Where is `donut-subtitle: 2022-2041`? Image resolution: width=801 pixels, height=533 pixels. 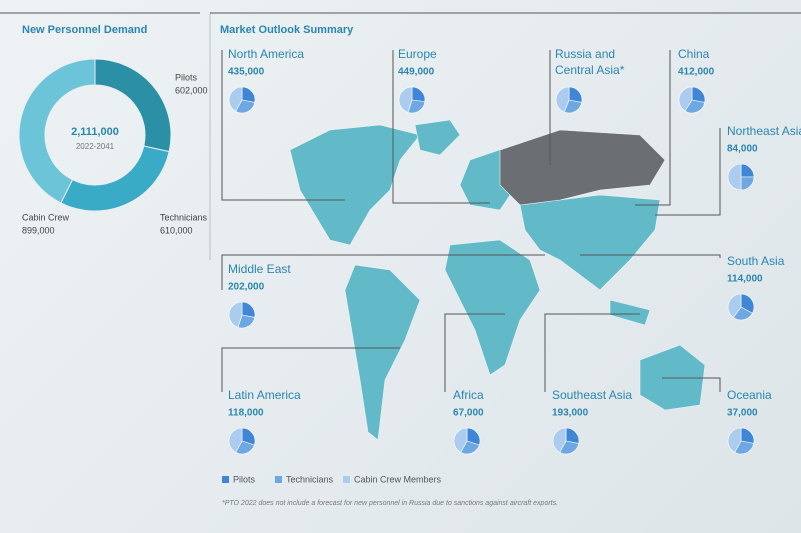
donut-subtitle: 2022-2041 is located at coordinates (95, 146).